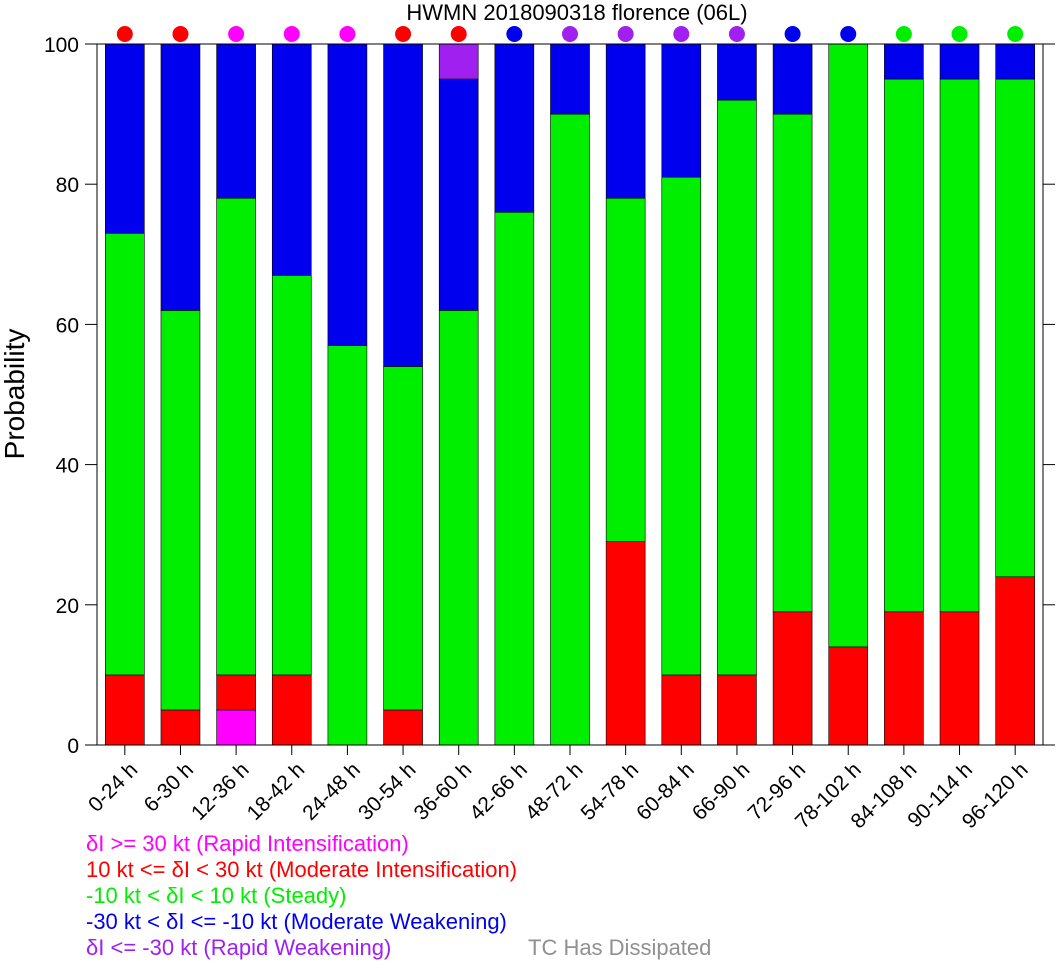  I want to click on y-tick-label: 100, so click(61, 45).